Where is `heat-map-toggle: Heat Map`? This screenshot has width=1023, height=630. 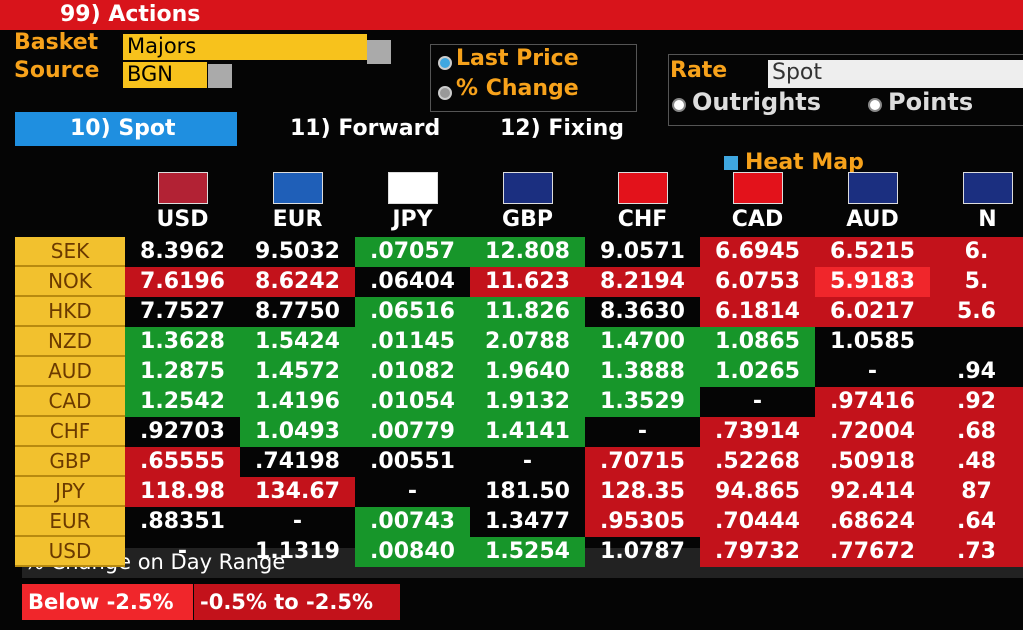
heat-map-toggle: Heat Map is located at coordinates (804, 162).